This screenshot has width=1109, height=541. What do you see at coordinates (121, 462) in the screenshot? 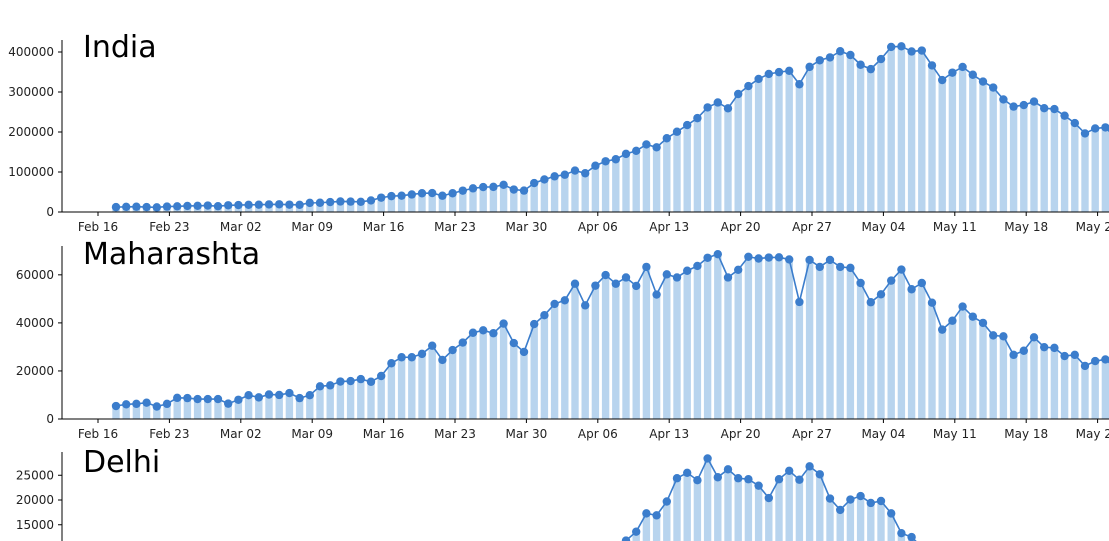
I see `panel-title: Delhi` at bounding box center [121, 462].